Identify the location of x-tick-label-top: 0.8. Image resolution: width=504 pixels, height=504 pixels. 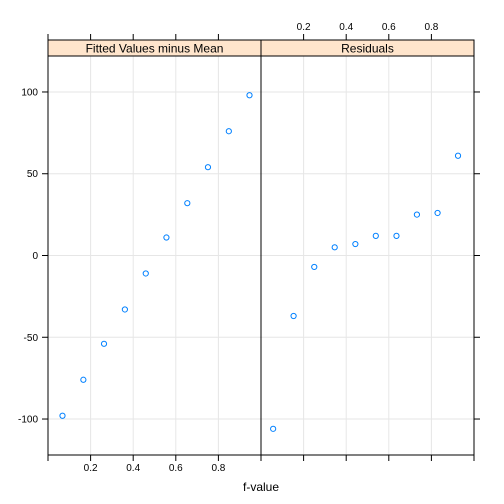
(431, 27).